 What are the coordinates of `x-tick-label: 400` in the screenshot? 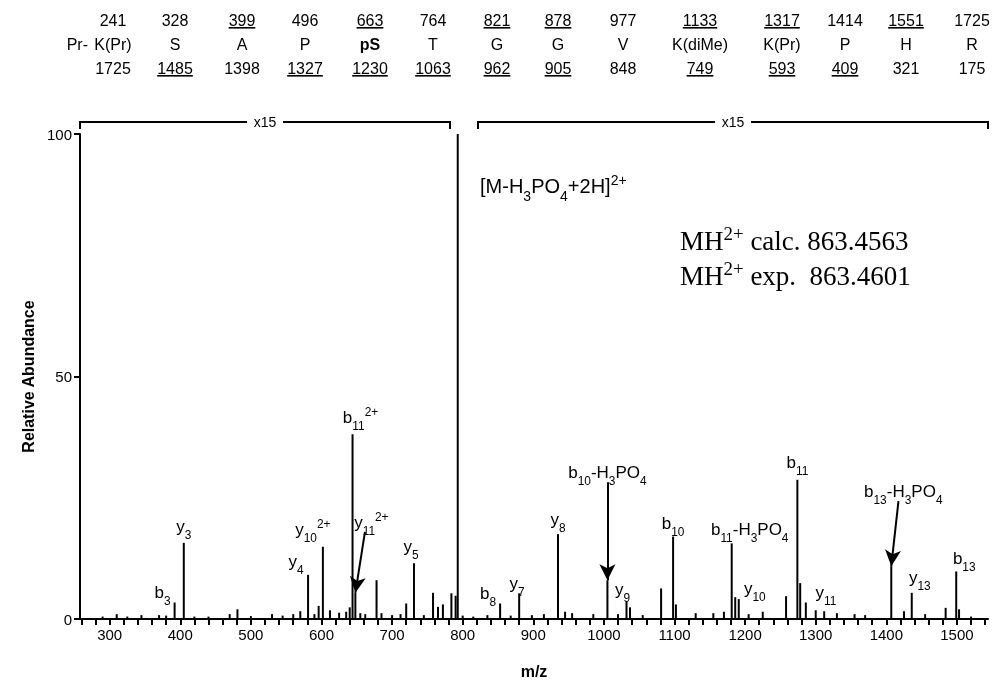 It's located at (180, 634).